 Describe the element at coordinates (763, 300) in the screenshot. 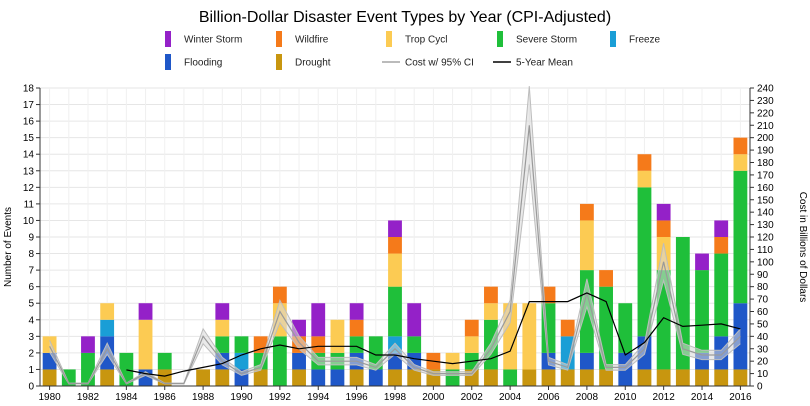

I see `y2-tick-label: 70` at that location.